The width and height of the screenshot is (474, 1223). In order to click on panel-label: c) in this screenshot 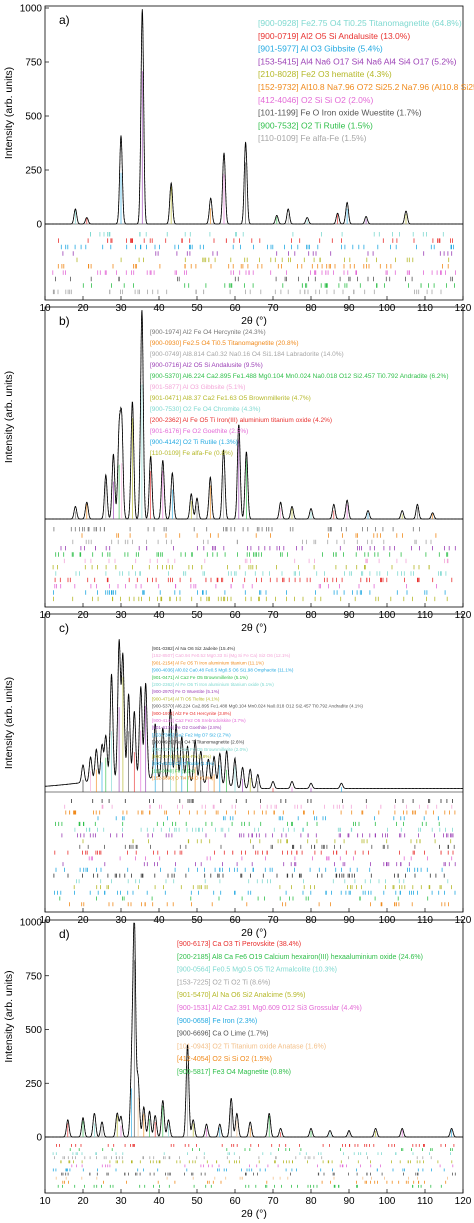, I will do `click(64, 628)`.